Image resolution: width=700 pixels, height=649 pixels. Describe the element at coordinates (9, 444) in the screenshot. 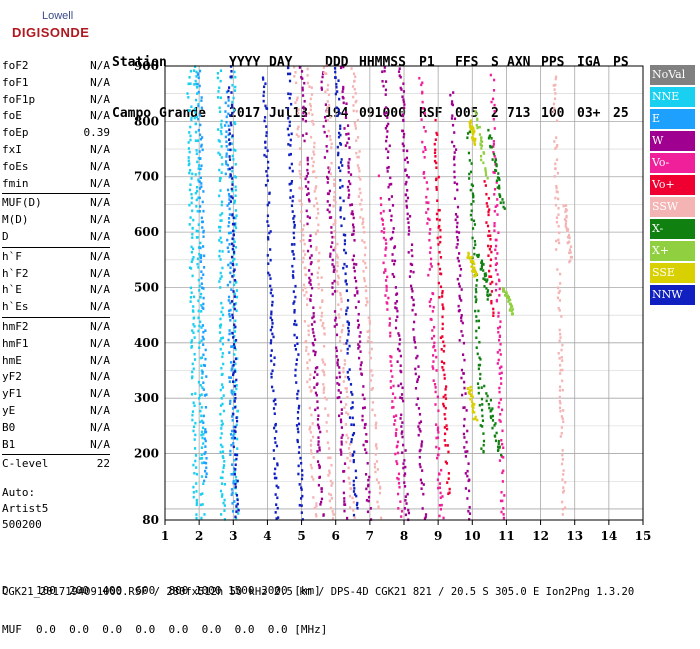

I see `param-name: B1` at that location.